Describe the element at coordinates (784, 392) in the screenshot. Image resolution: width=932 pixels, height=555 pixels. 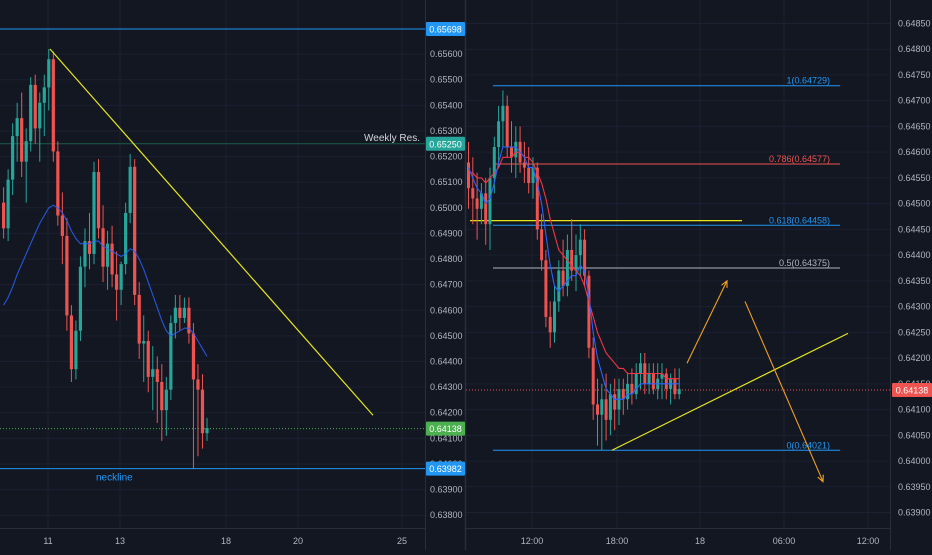
I see `bearish-projection-arrow` at that location.